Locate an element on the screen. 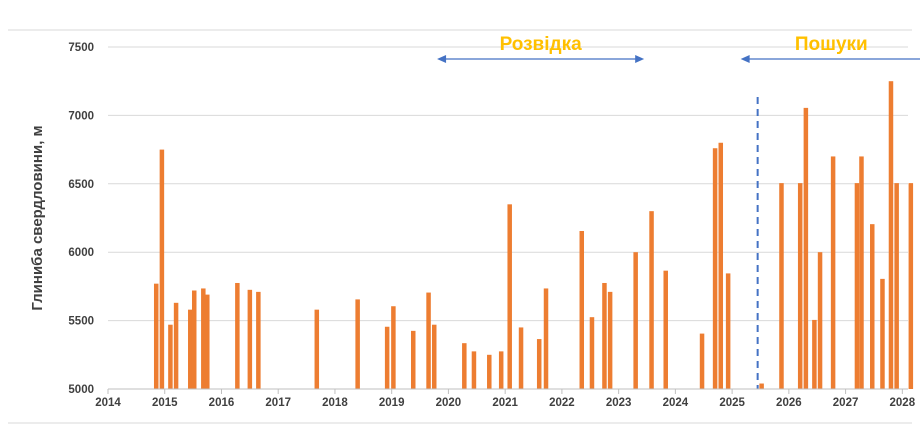 This screenshot has height=428, width=921. y-axis-title: Глиниба свердловини, м is located at coordinates (37, 217).